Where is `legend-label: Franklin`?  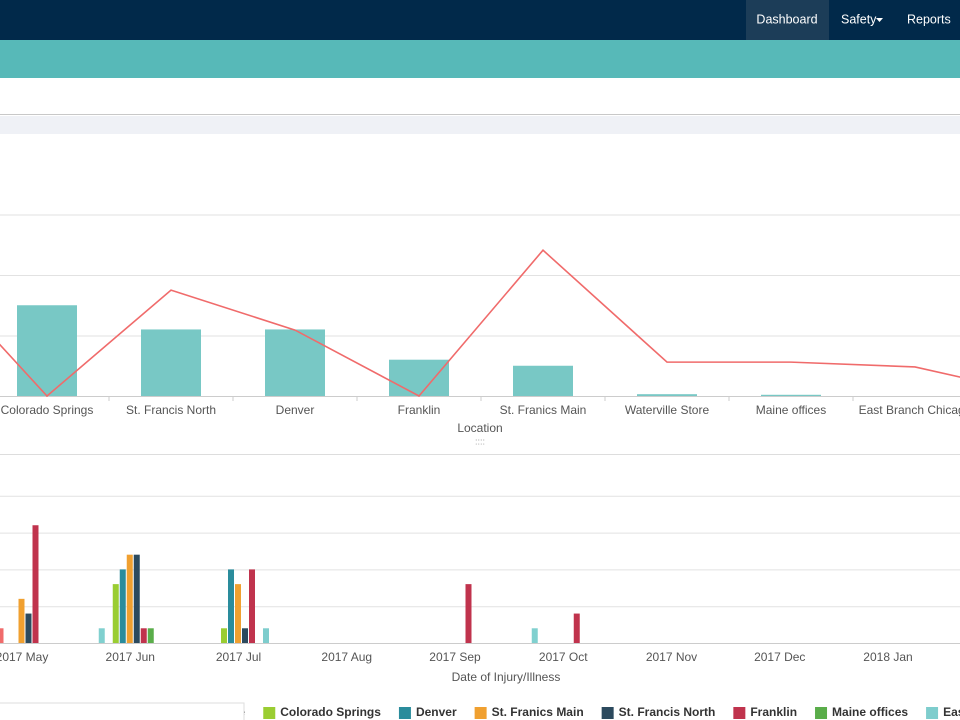
legend-label: Franklin is located at coordinates (773, 712).